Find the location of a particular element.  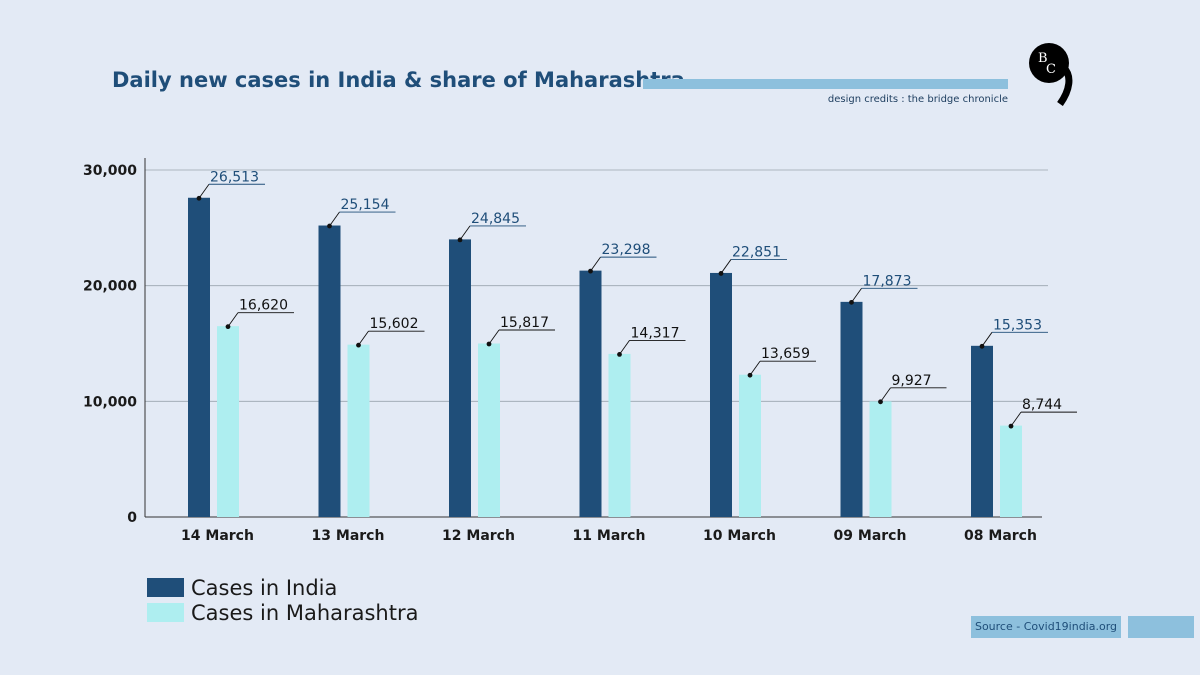

bridge-chronicle-logo: B C is located at coordinates (1051, 74).